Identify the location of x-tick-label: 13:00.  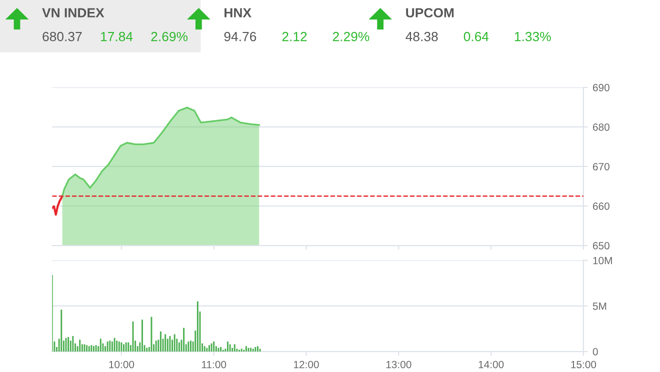
(399, 364).